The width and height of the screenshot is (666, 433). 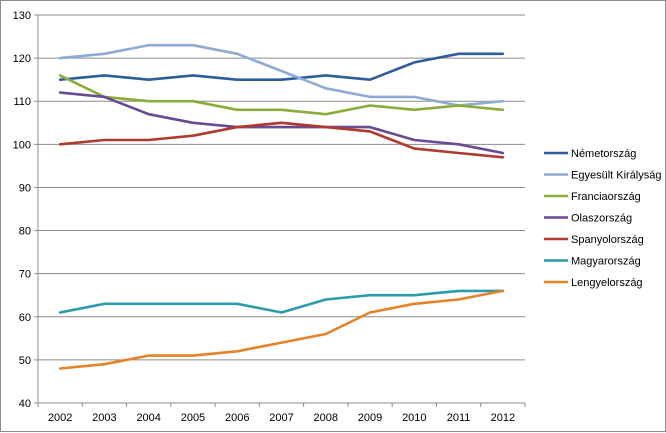 What do you see at coordinates (25, 275) in the screenshot?
I see `y-tick-label: 70` at bounding box center [25, 275].